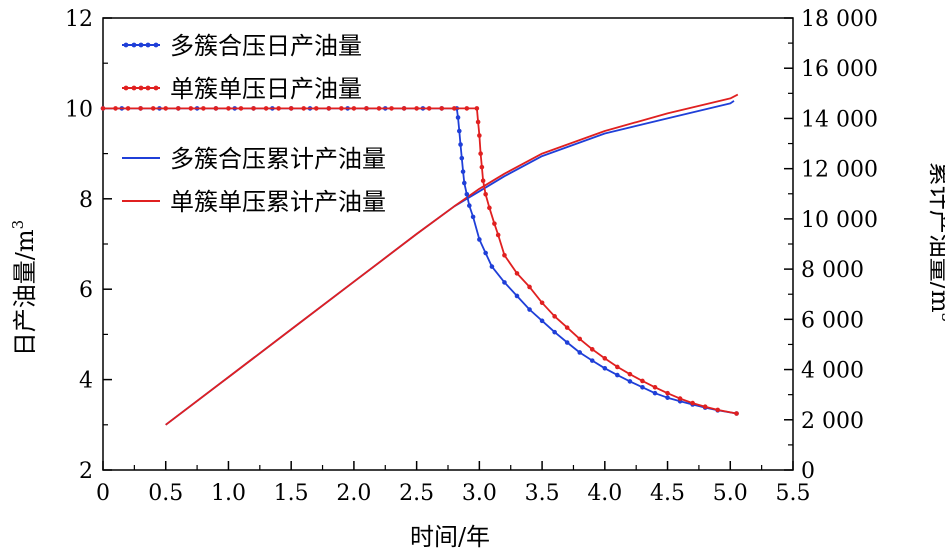 The image size is (945, 555). What do you see at coordinates (165, 493) in the screenshot?
I see `x-tick-label: 0.5` at bounding box center [165, 493].